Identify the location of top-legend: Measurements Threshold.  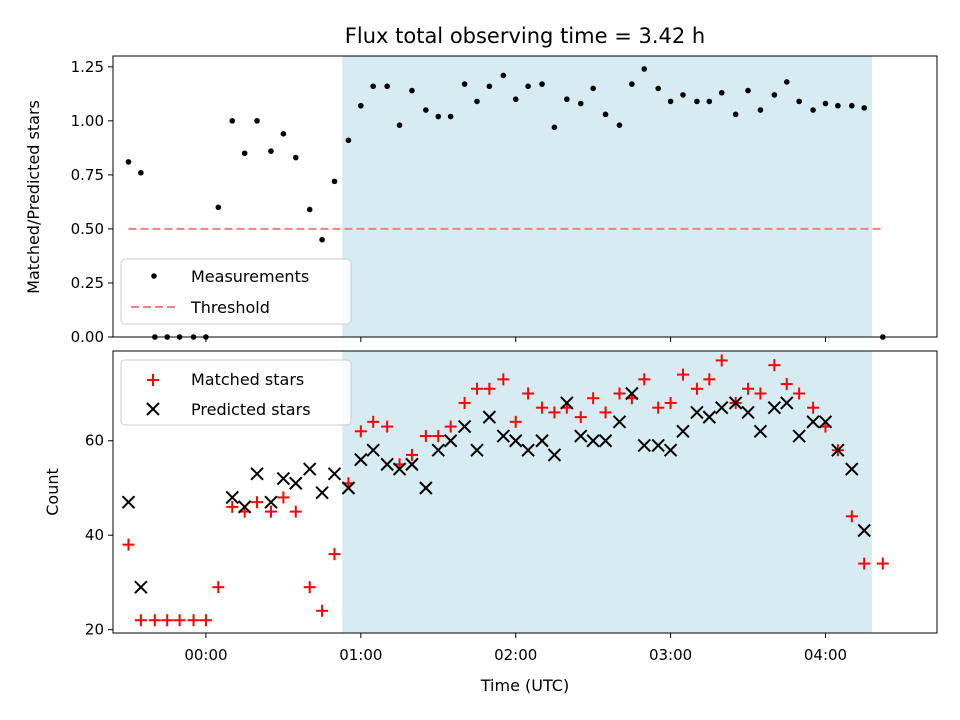
(236, 291).